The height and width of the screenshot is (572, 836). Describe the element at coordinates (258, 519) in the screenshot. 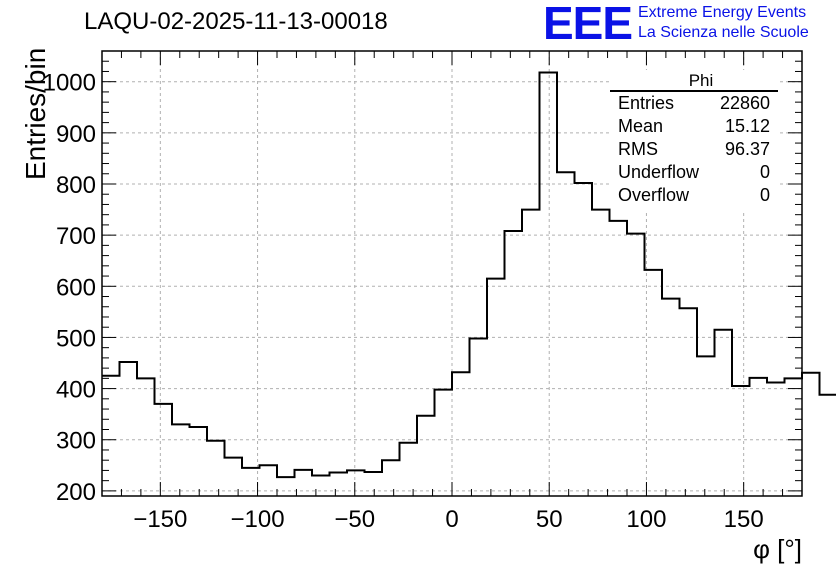

I see `x-tick-label: −100` at that location.